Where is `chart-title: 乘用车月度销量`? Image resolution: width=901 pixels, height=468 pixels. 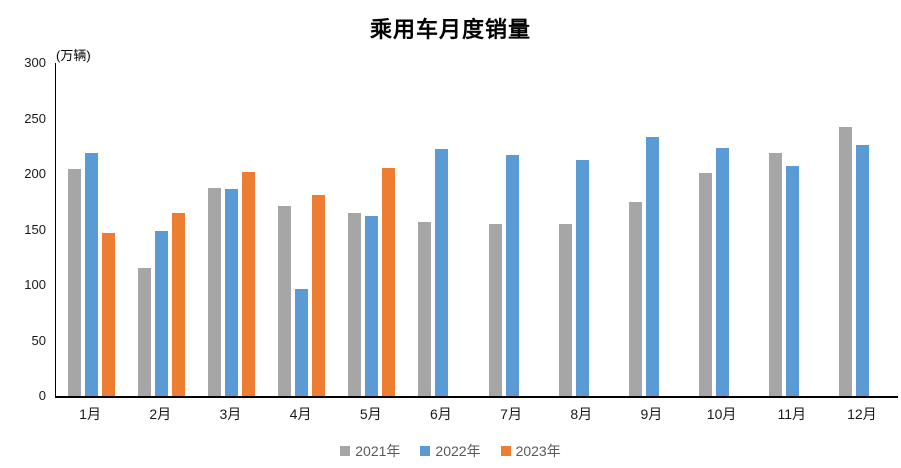
chart-title: 乘用车月度销量 is located at coordinates (450, 30).